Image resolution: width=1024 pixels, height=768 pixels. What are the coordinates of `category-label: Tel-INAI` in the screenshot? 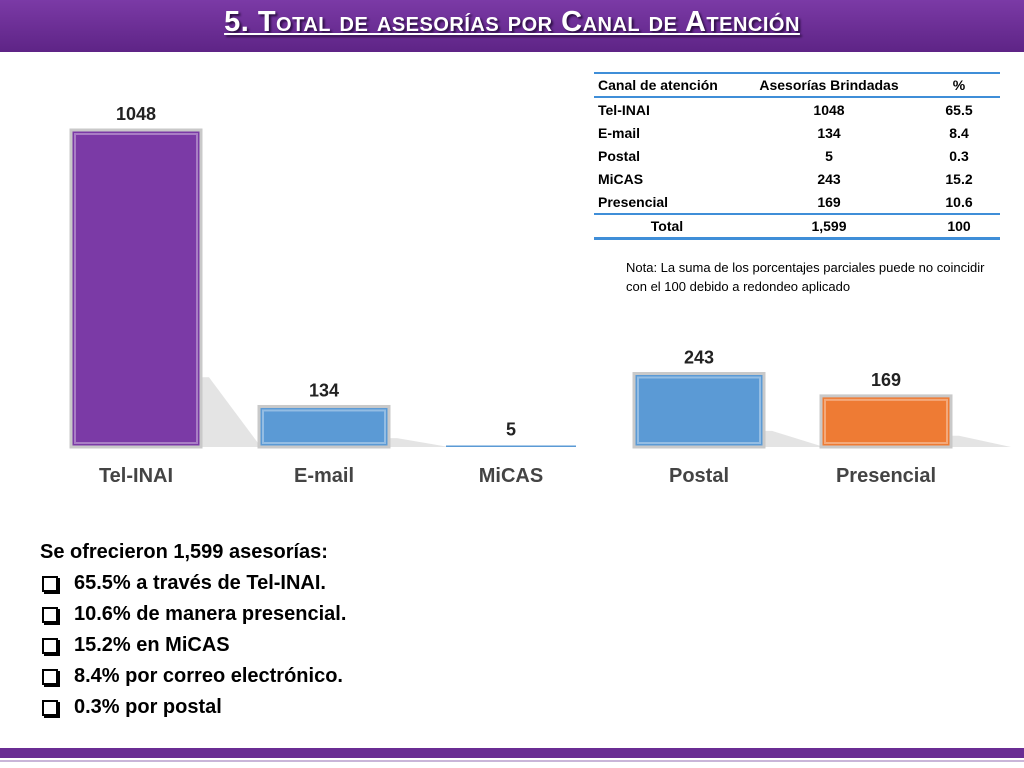 It's located at (136, 476).